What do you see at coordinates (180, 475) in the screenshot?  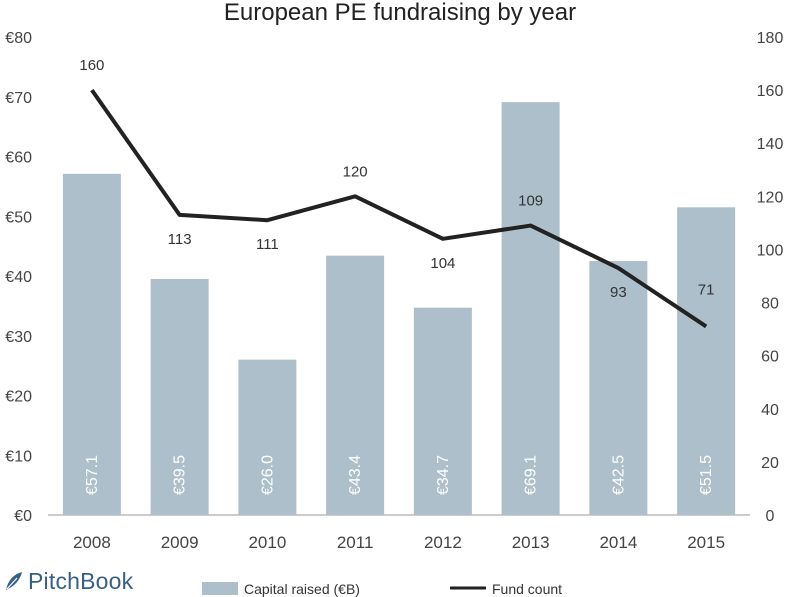 I see `bar-value-label: €39.5` at bounding box center [180, 475].